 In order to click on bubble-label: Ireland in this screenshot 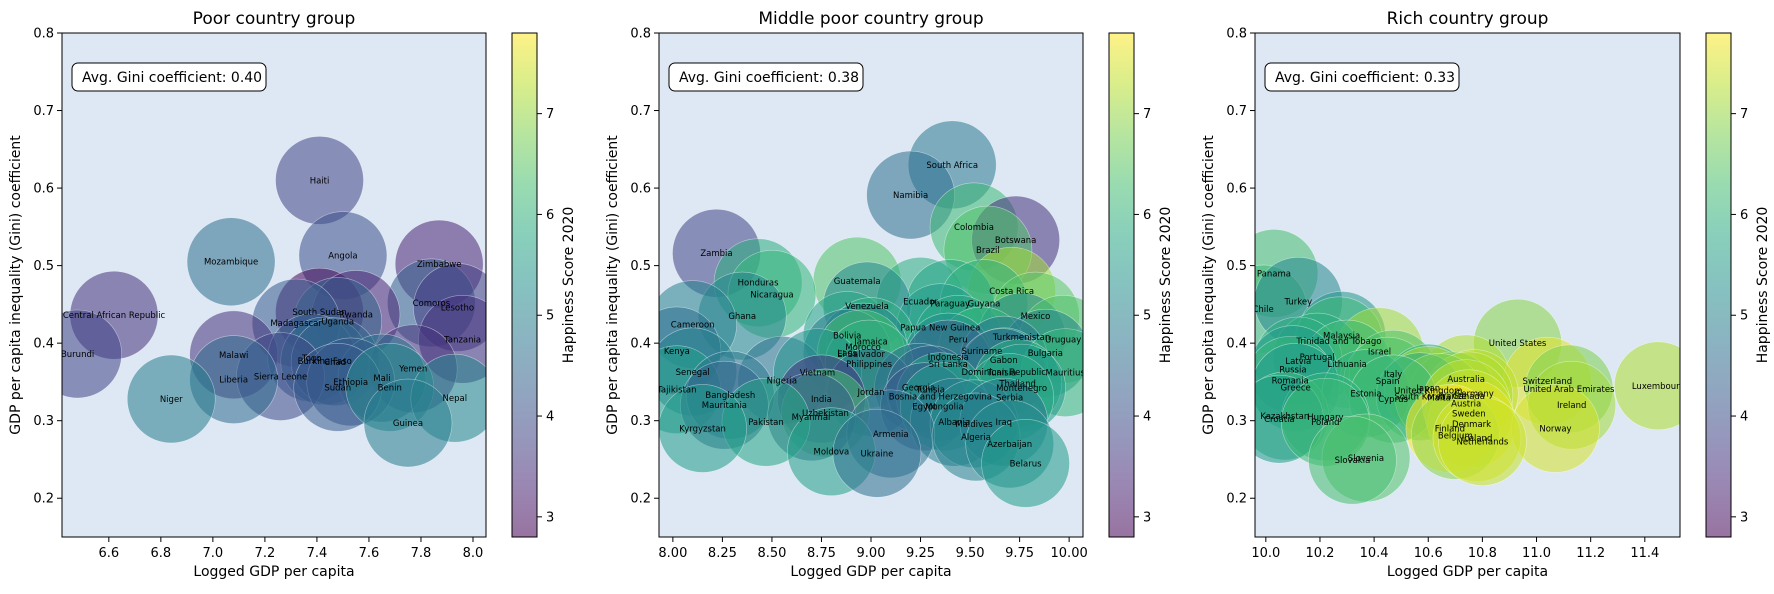, I will do `click(1571, 406)`.